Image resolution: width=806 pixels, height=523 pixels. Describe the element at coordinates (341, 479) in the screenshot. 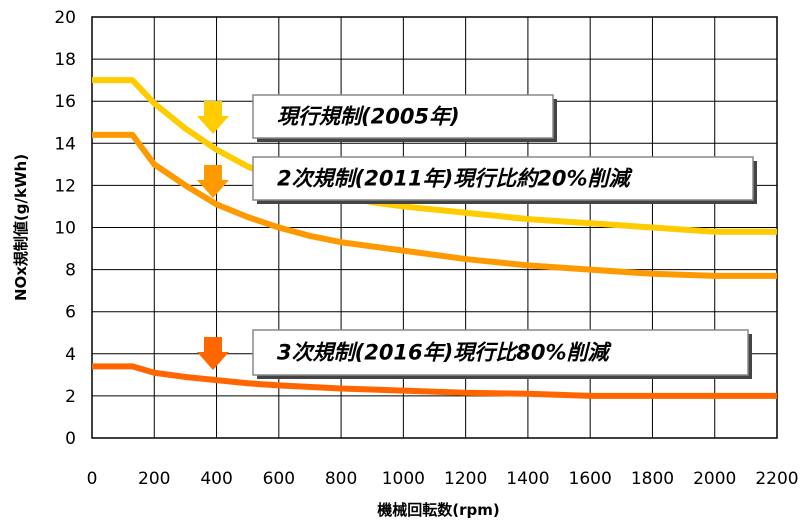

I see `x-tick-label: 800` at that location.